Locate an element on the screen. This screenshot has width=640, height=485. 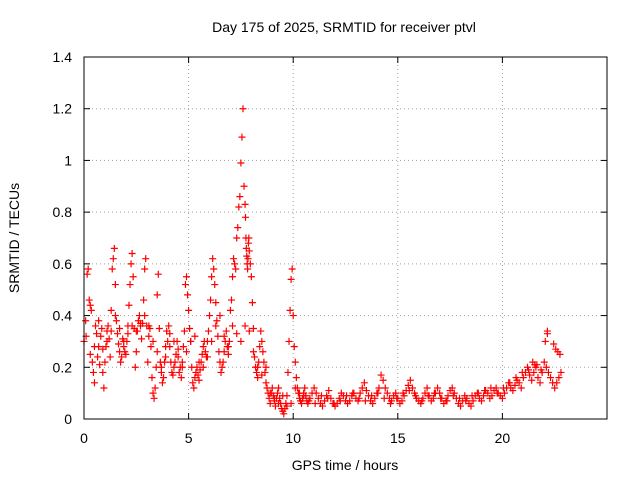
x-tick-label: 5 is located at coordinates (189, 438).